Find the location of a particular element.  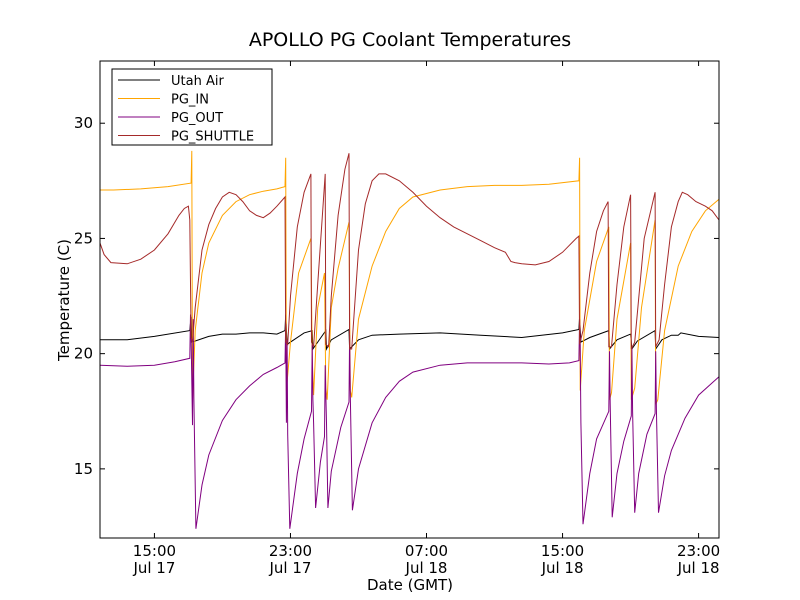

y-tick-label-0: 15 is located at coordinates (83, 469).